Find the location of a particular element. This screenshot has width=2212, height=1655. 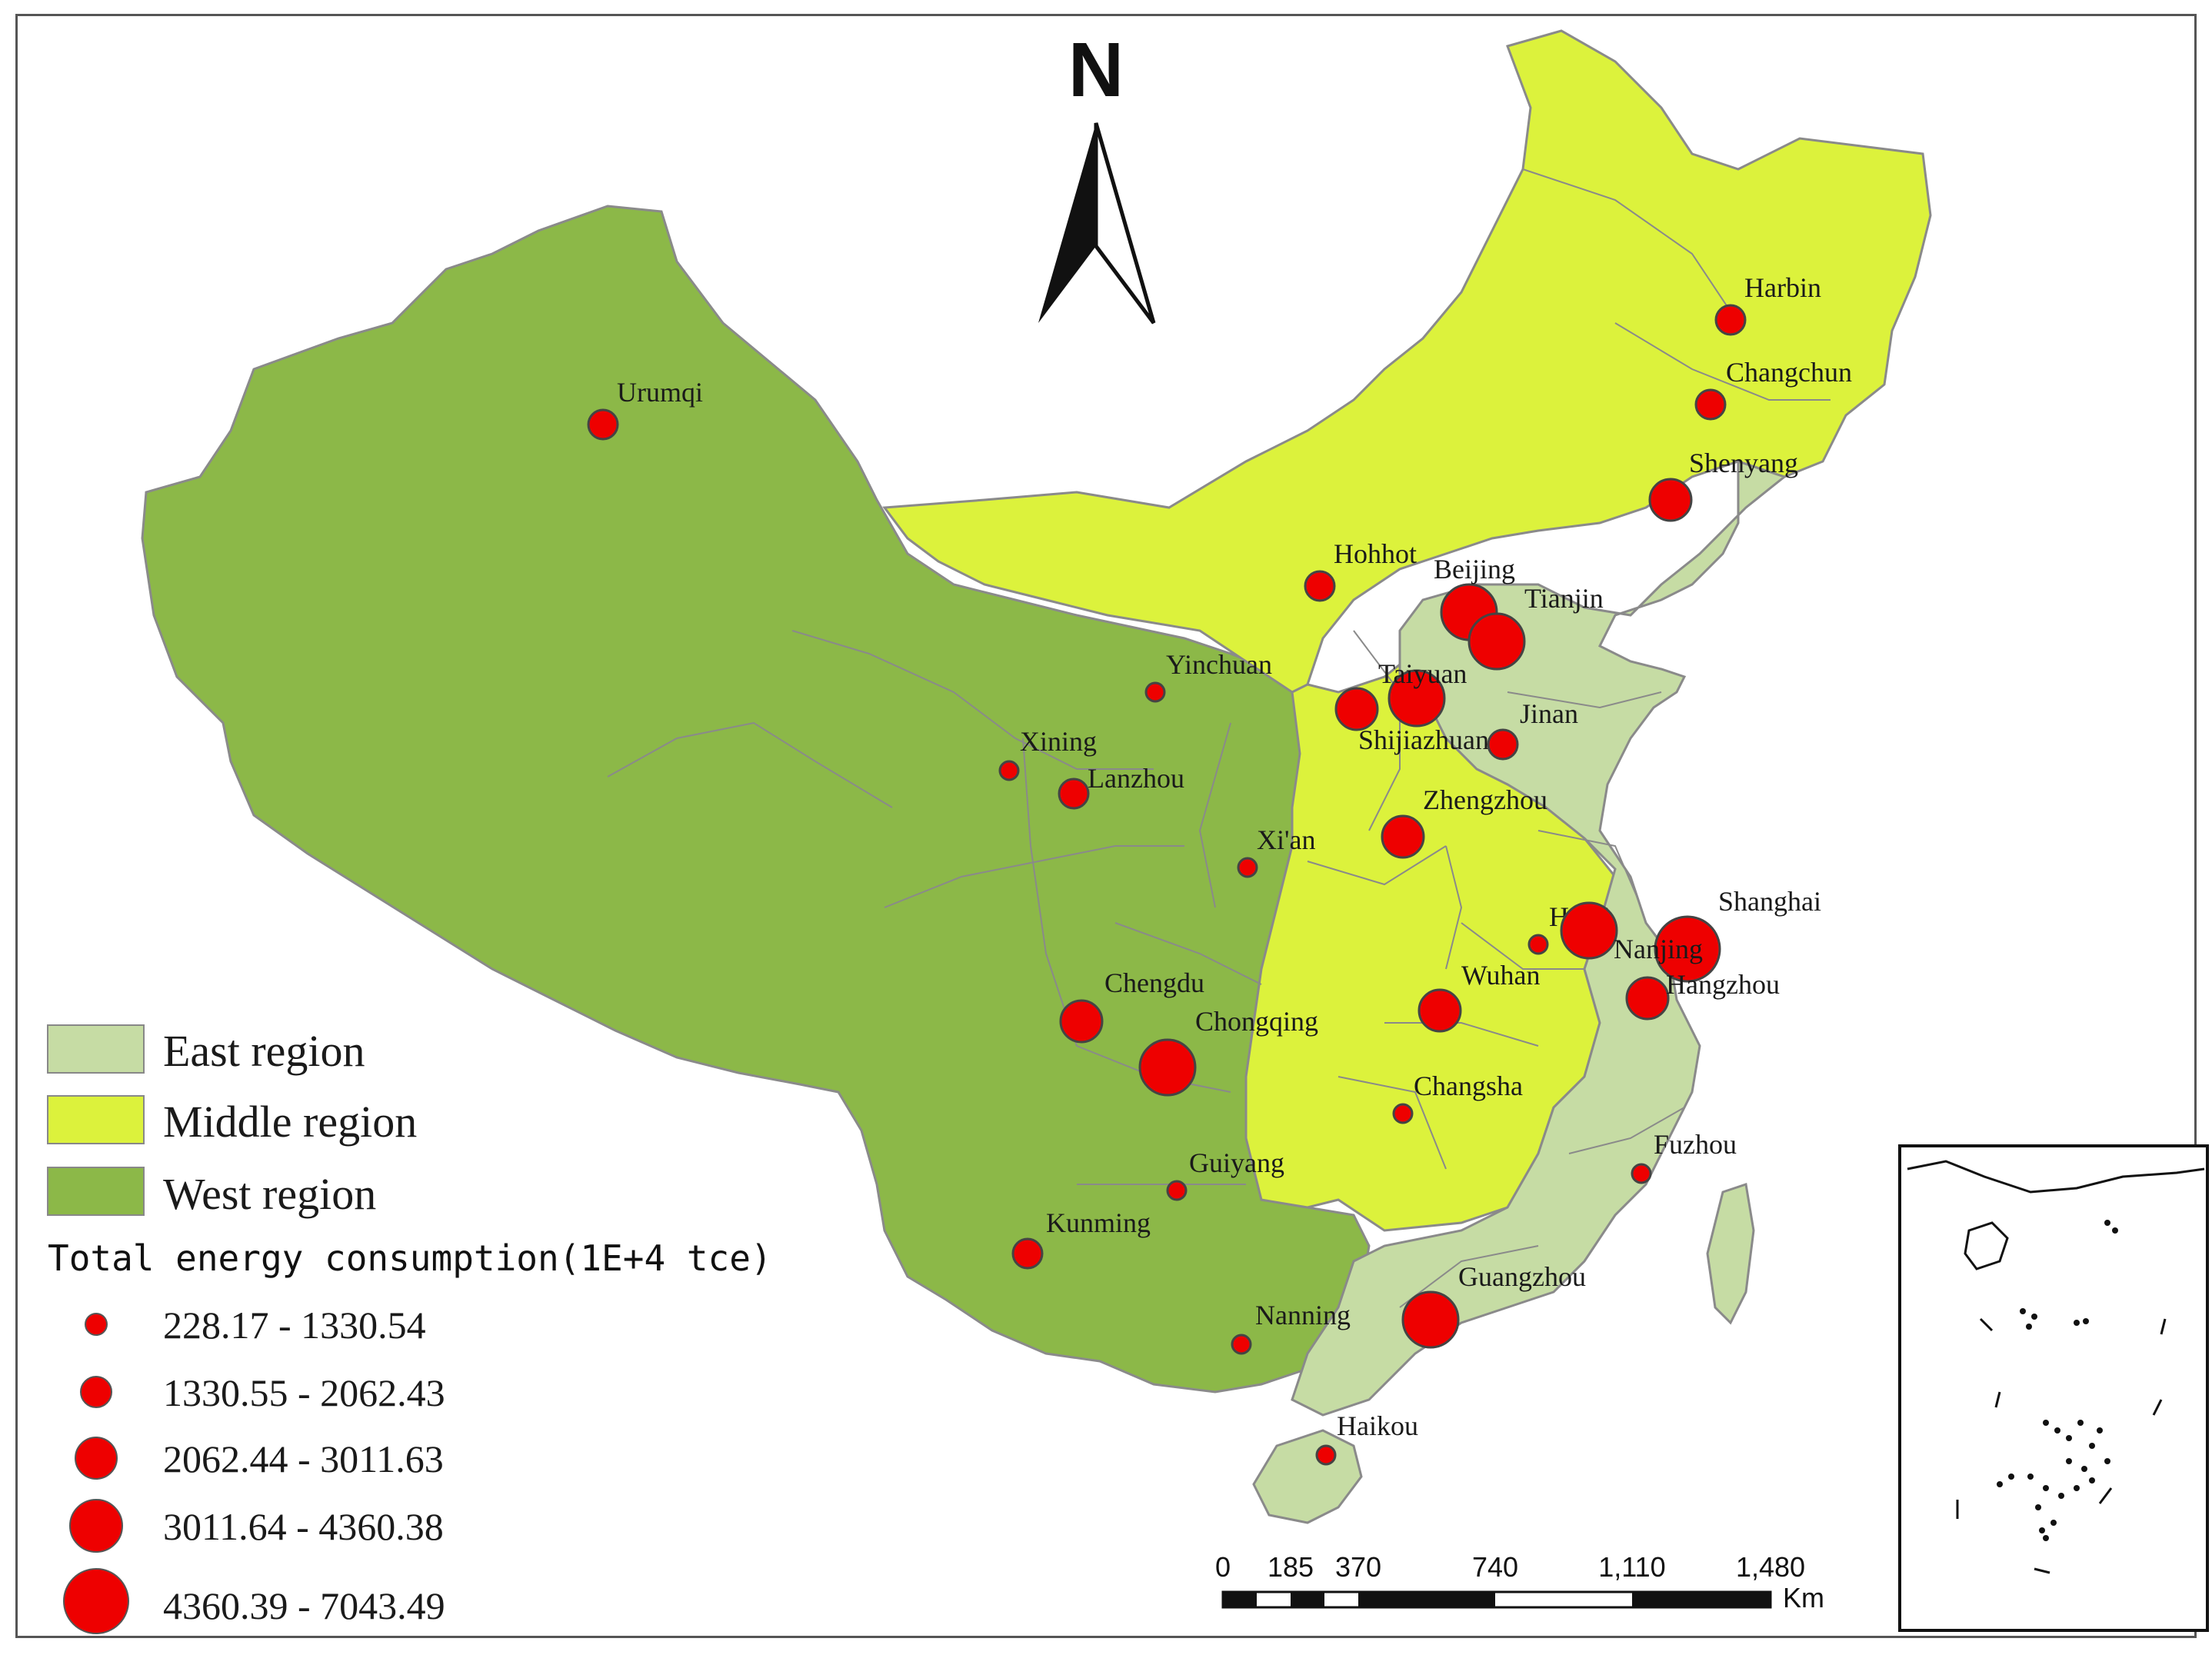

legend-label-west: West region is located at coordinates (269, 1194).